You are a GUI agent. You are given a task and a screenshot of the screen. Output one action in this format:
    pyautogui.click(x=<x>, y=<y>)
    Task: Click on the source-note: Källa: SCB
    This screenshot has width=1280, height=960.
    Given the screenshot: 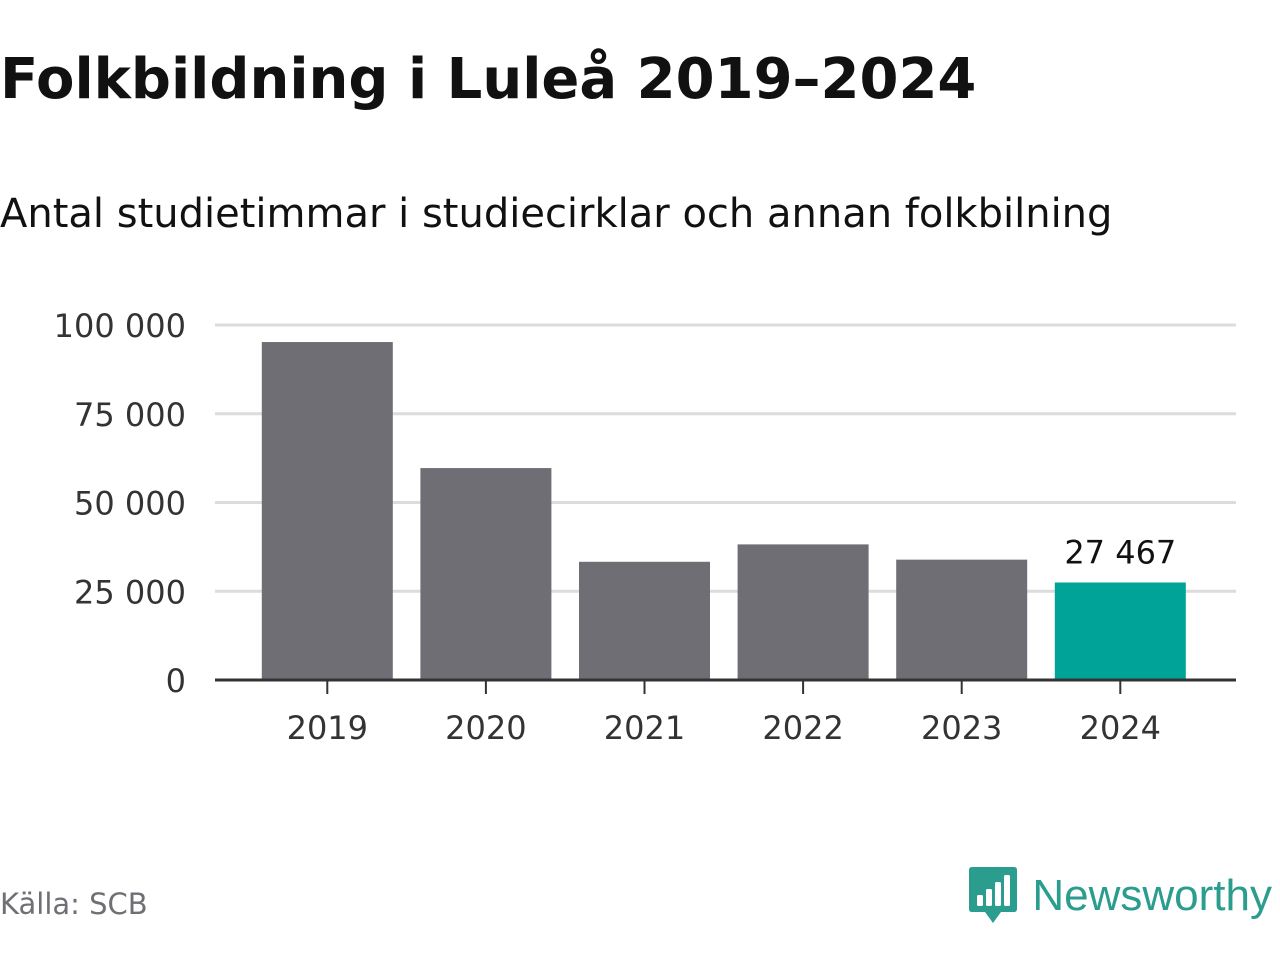 What is the action you would take?
    pyautogui.click(x=74, y=904)
    